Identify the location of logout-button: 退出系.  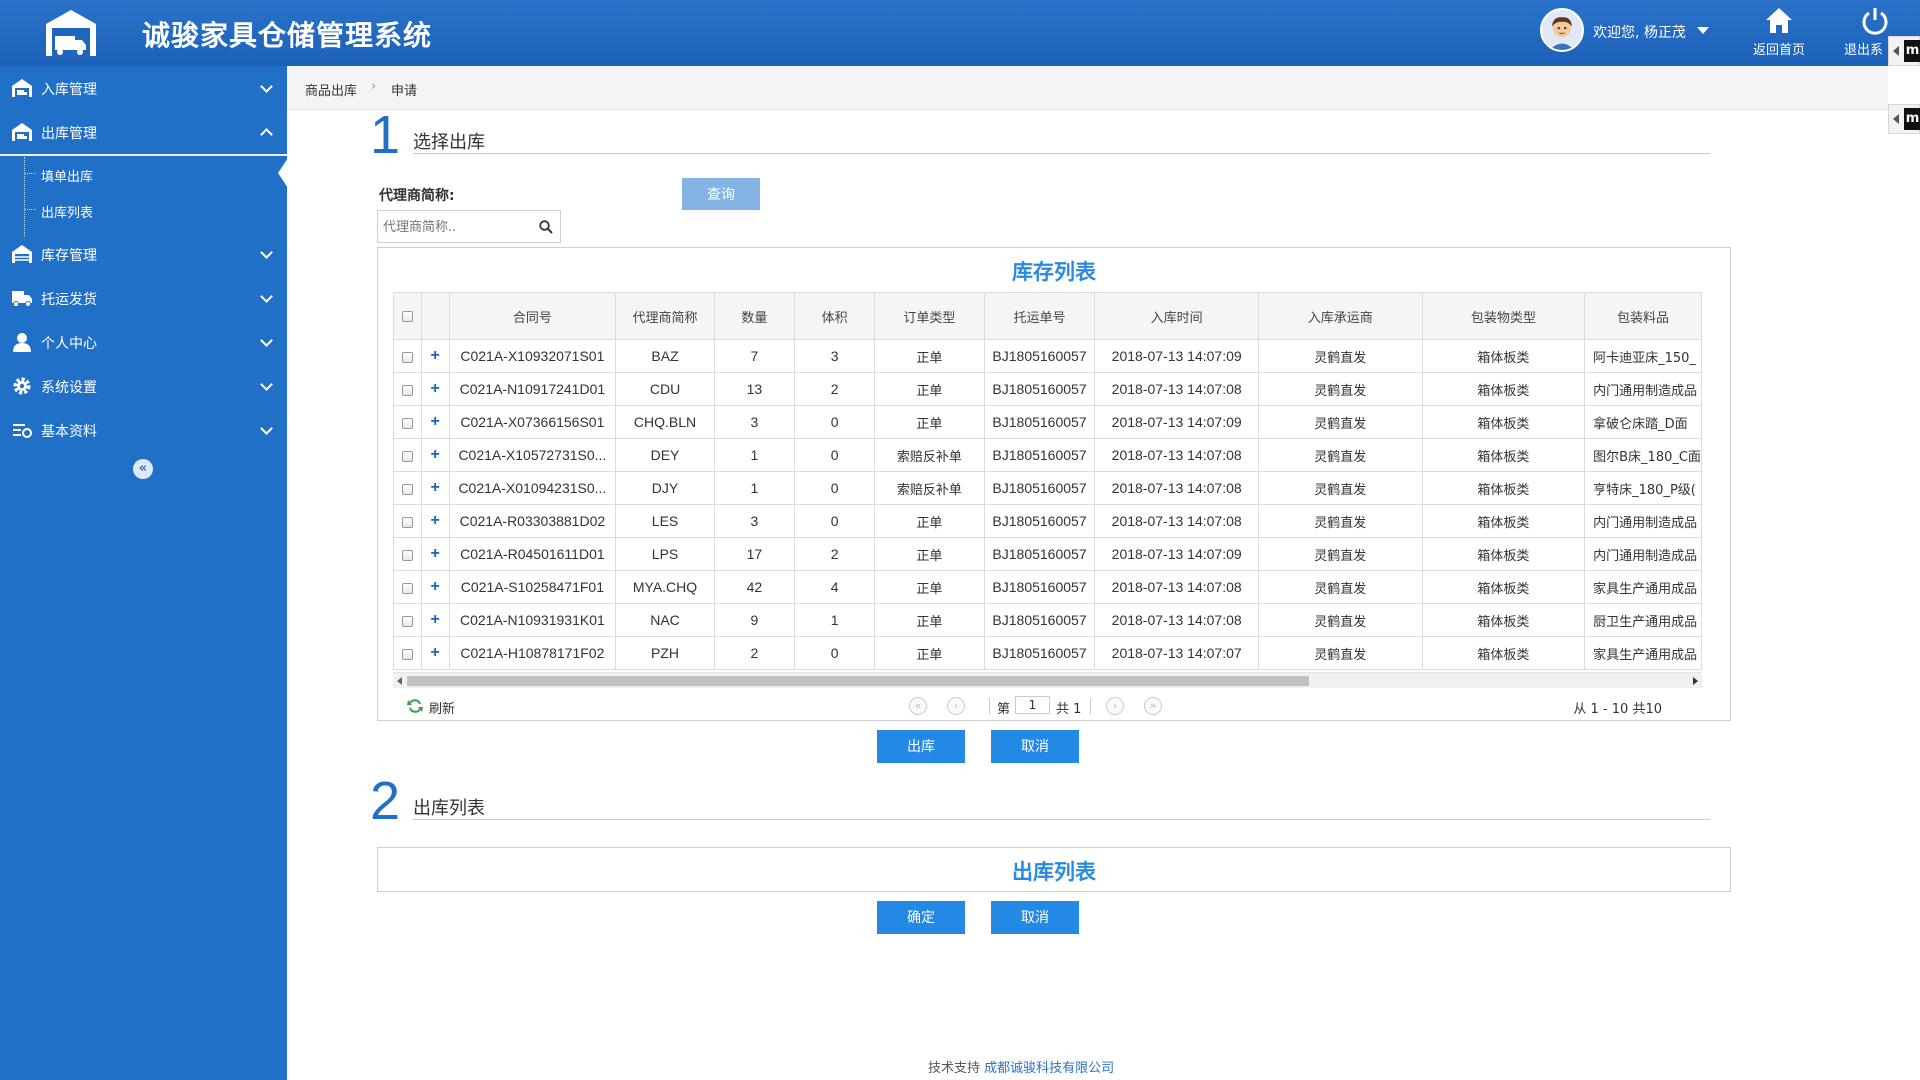
(1875, 34).